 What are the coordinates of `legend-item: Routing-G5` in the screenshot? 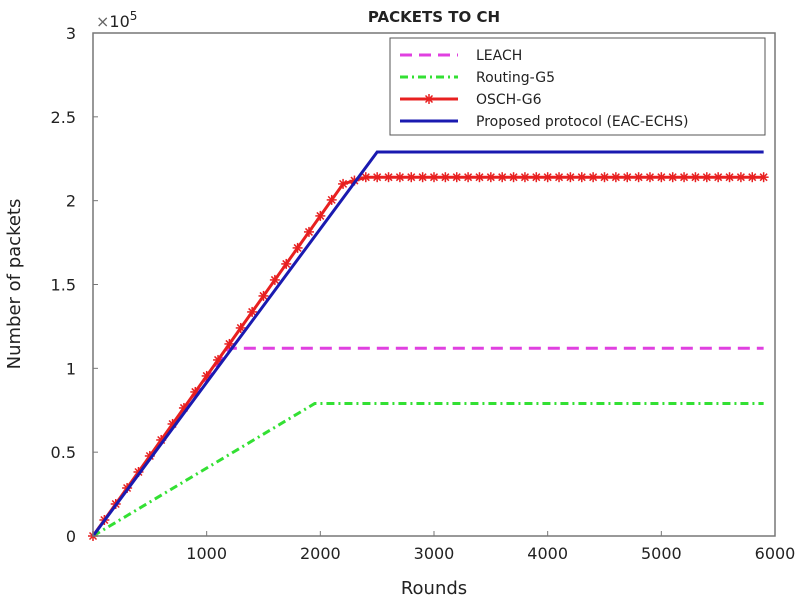 It's located at (477, 78).